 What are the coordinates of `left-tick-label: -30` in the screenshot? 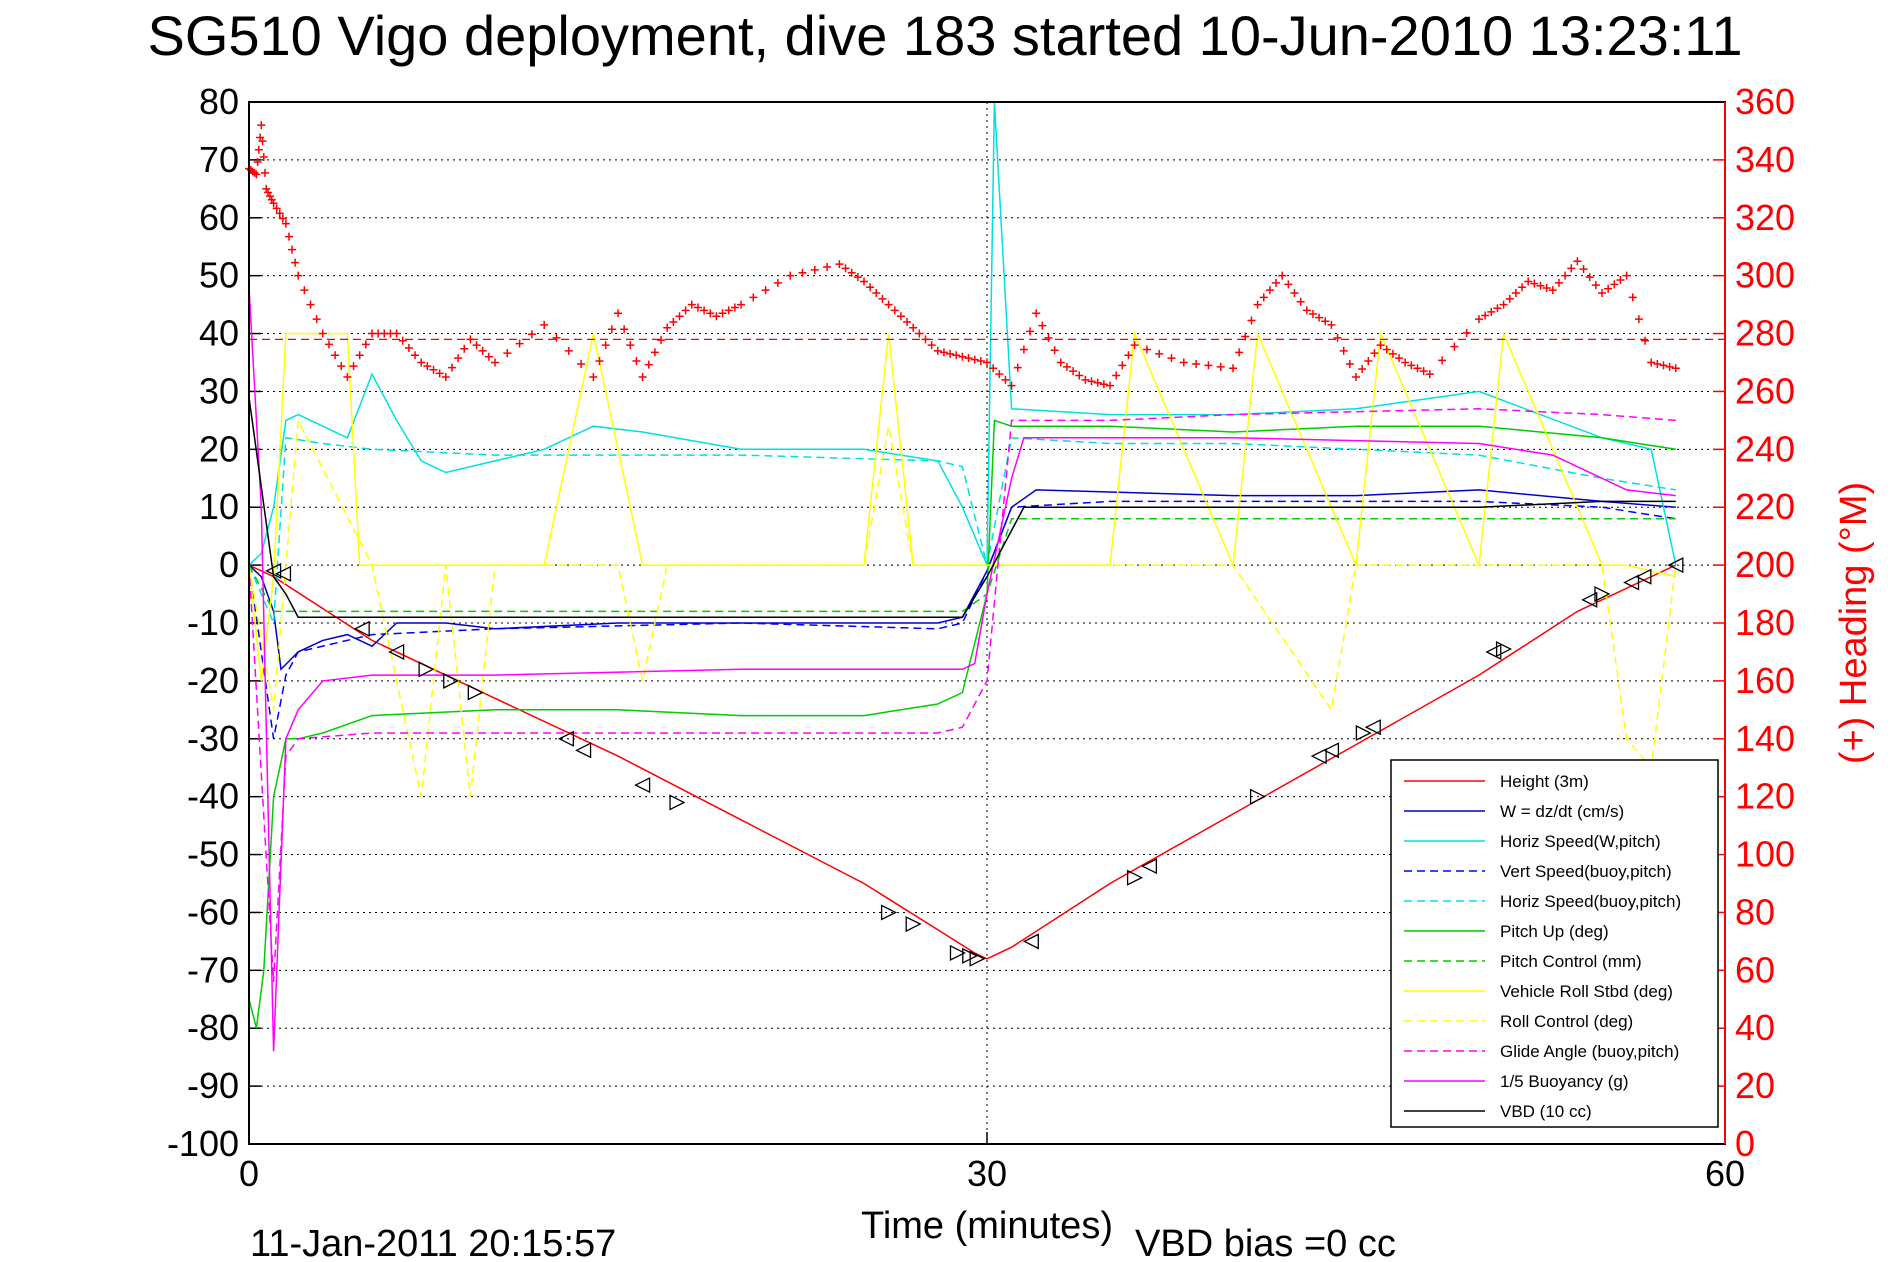 It's located at (213, 738).